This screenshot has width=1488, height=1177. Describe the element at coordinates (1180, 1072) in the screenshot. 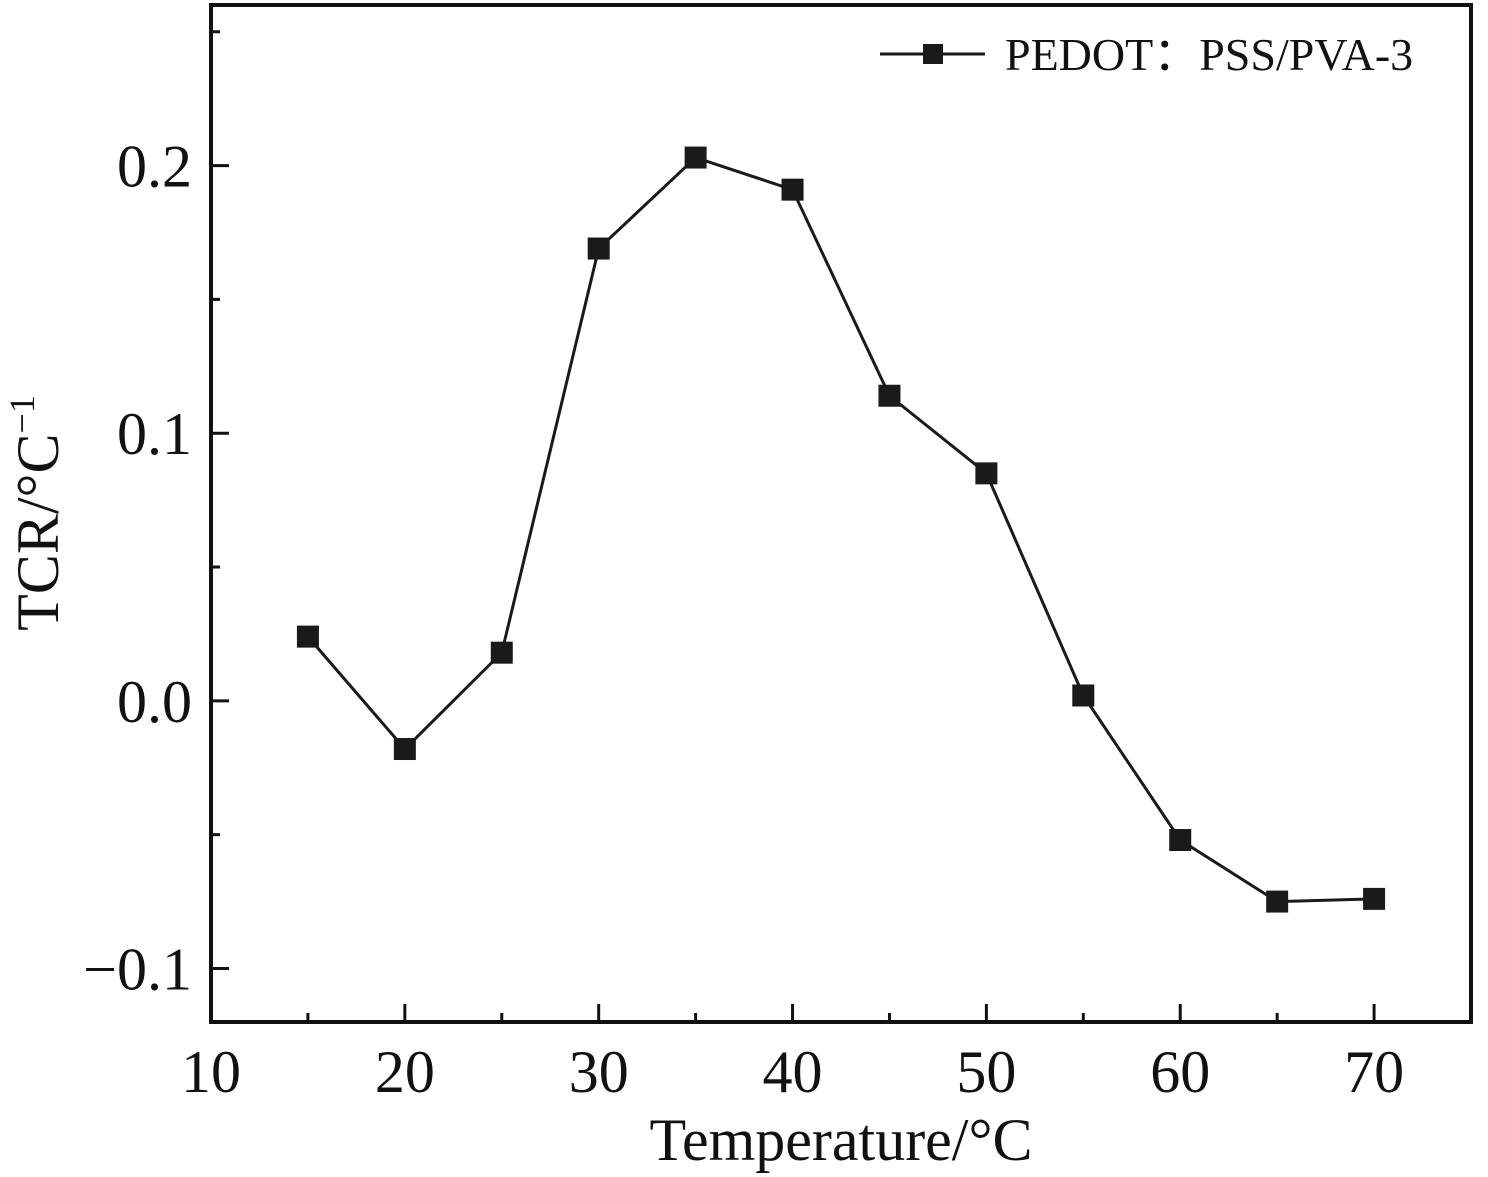

I see `x-tick-label: 60` at that location.